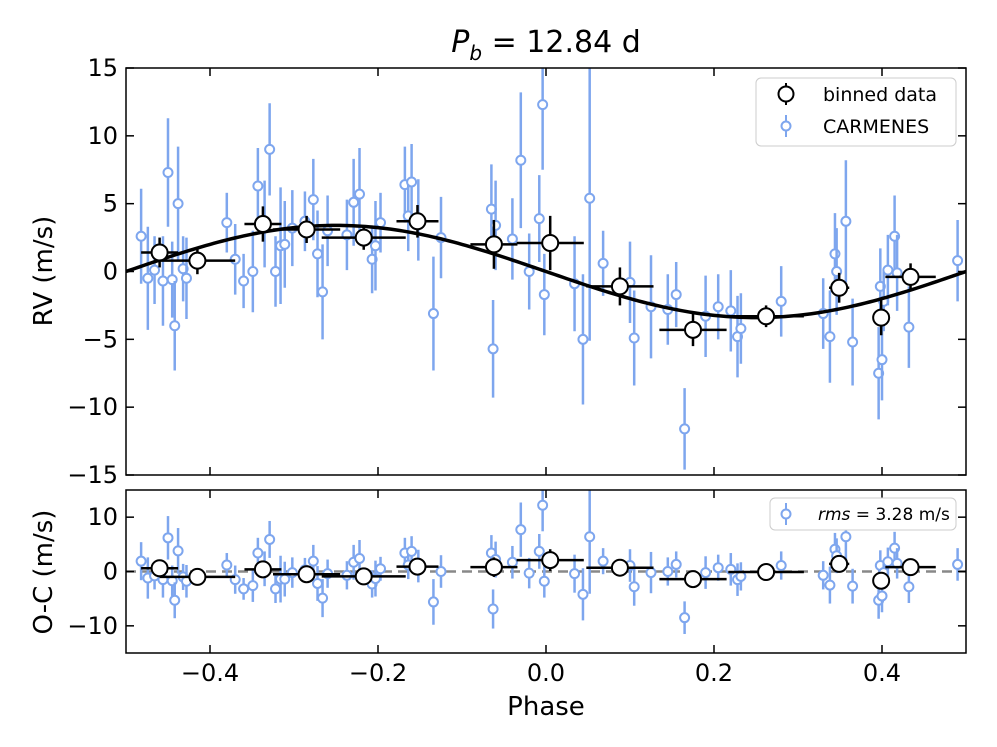 This screenshot has width=997, height=747. I want to click on rv-ytick-label: 5, so click(110, 204).